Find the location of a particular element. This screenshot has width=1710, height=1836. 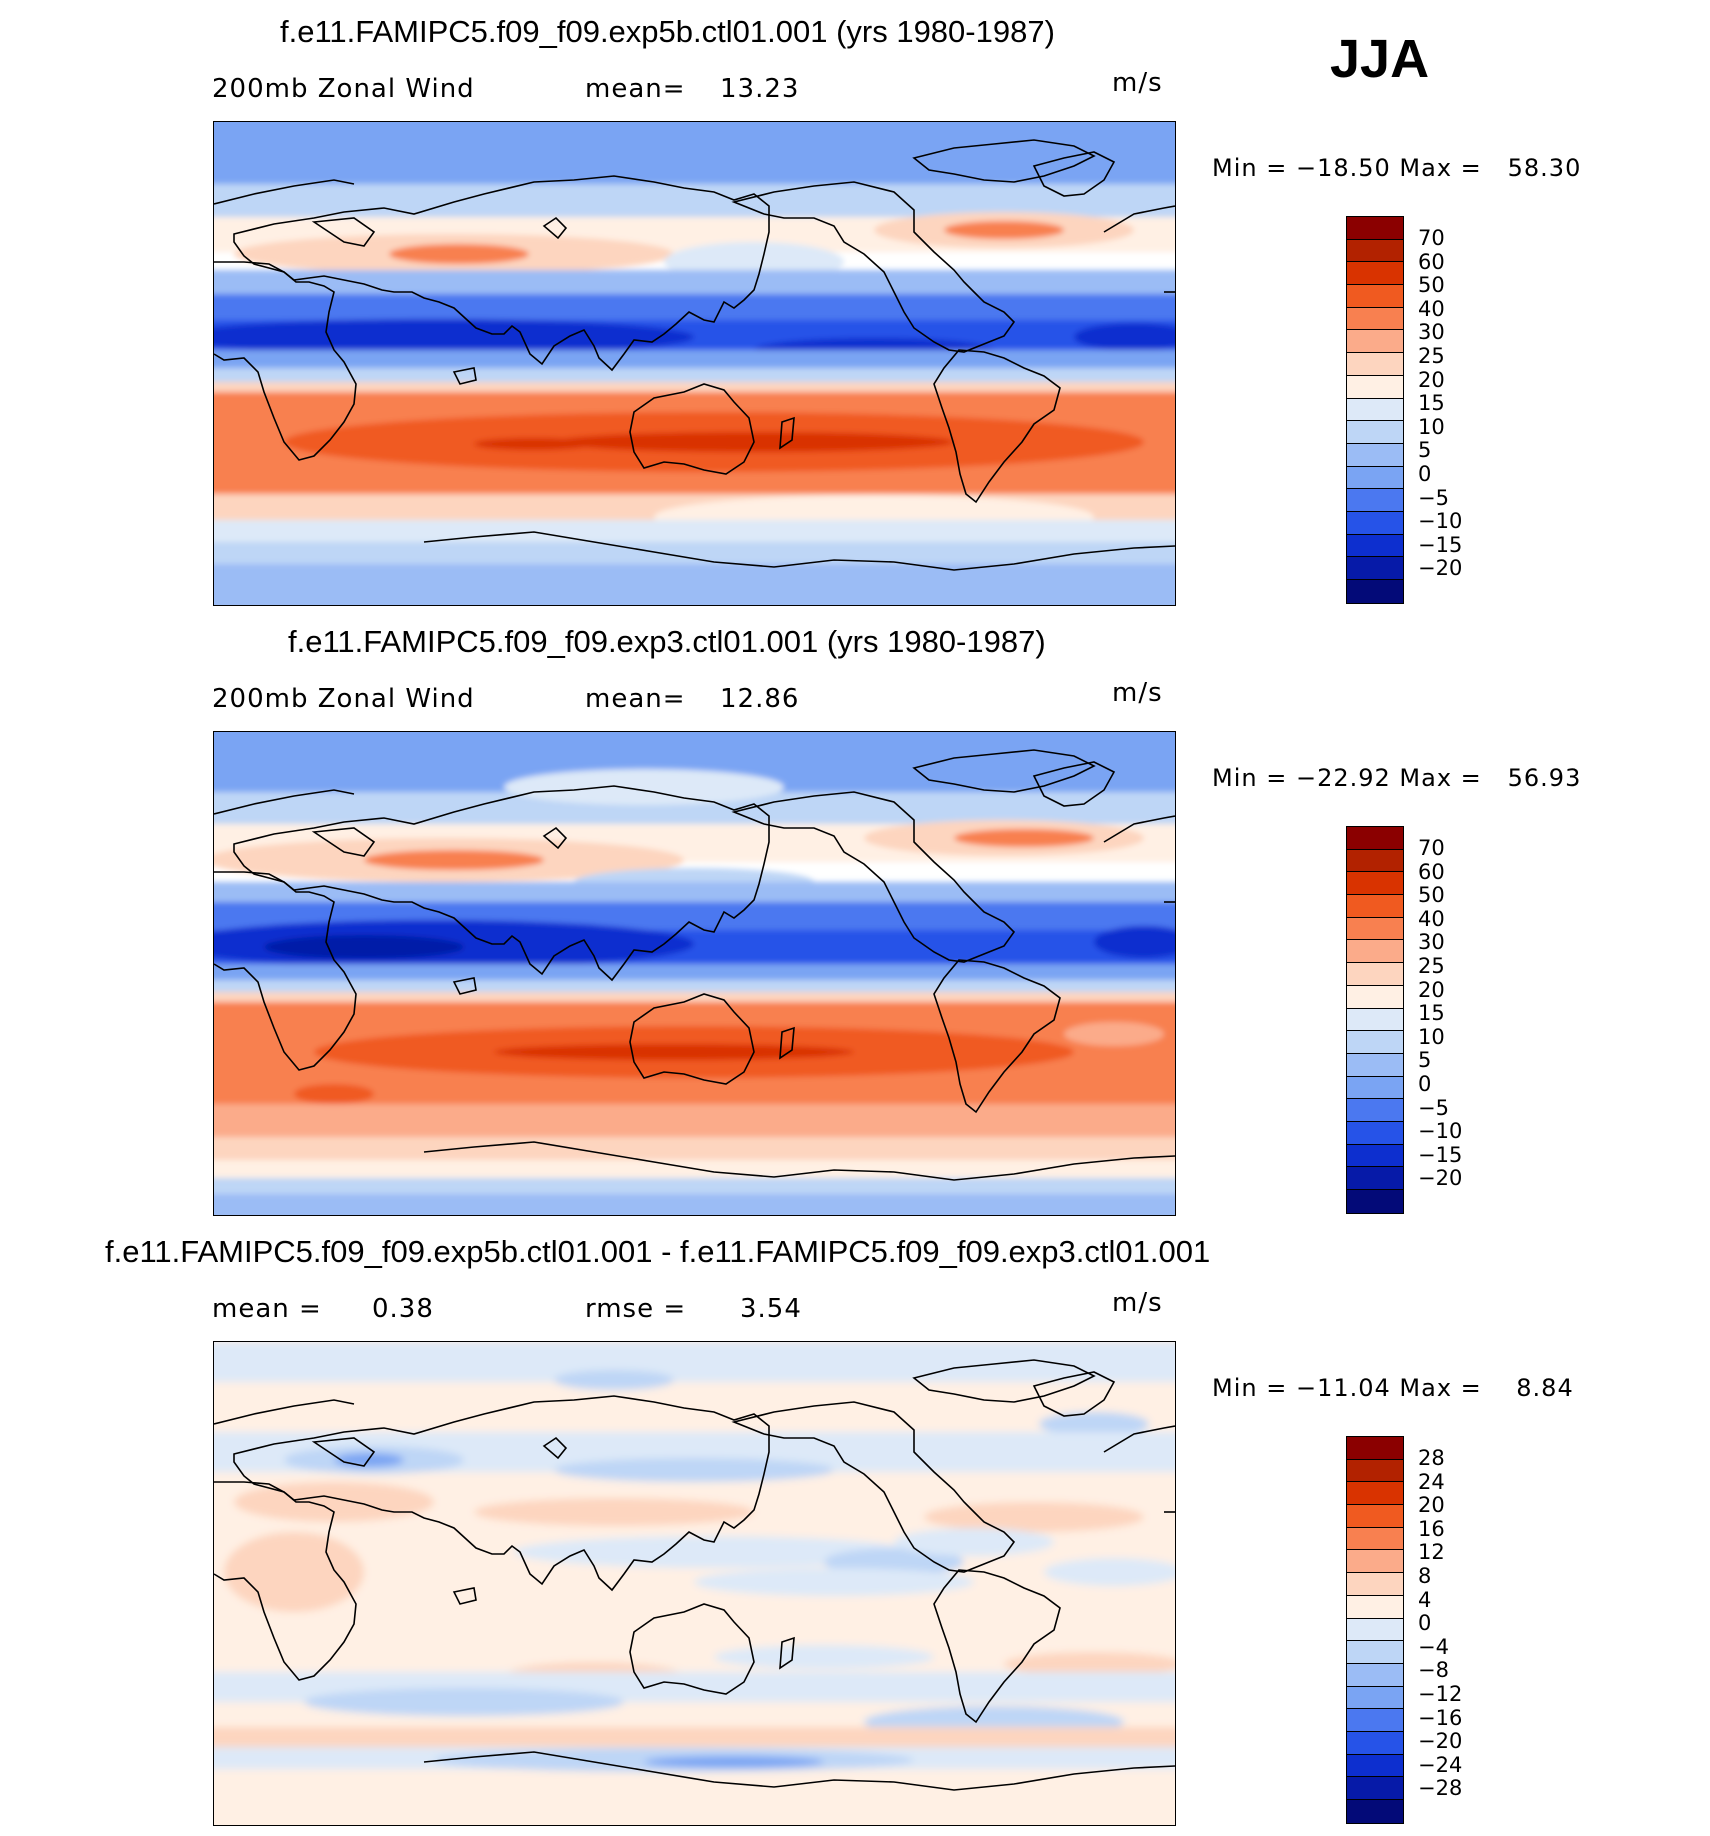

difference-map is located at coordinates (694, 1583).